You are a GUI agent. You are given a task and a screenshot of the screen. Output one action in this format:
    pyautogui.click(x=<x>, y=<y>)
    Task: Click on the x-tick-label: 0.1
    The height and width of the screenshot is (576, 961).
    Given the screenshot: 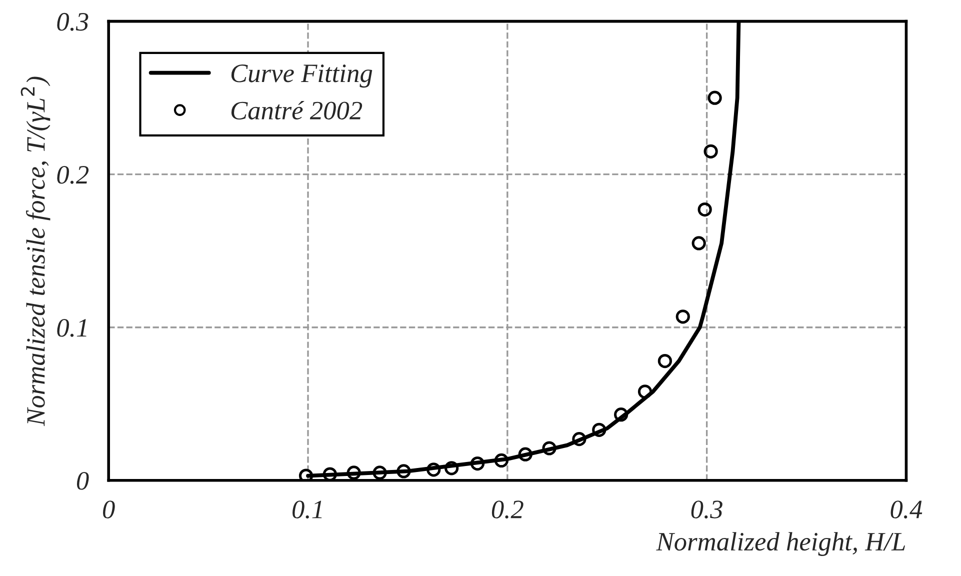 What is the action you would take?
    pyautogui.click(x=307, y=509)
    